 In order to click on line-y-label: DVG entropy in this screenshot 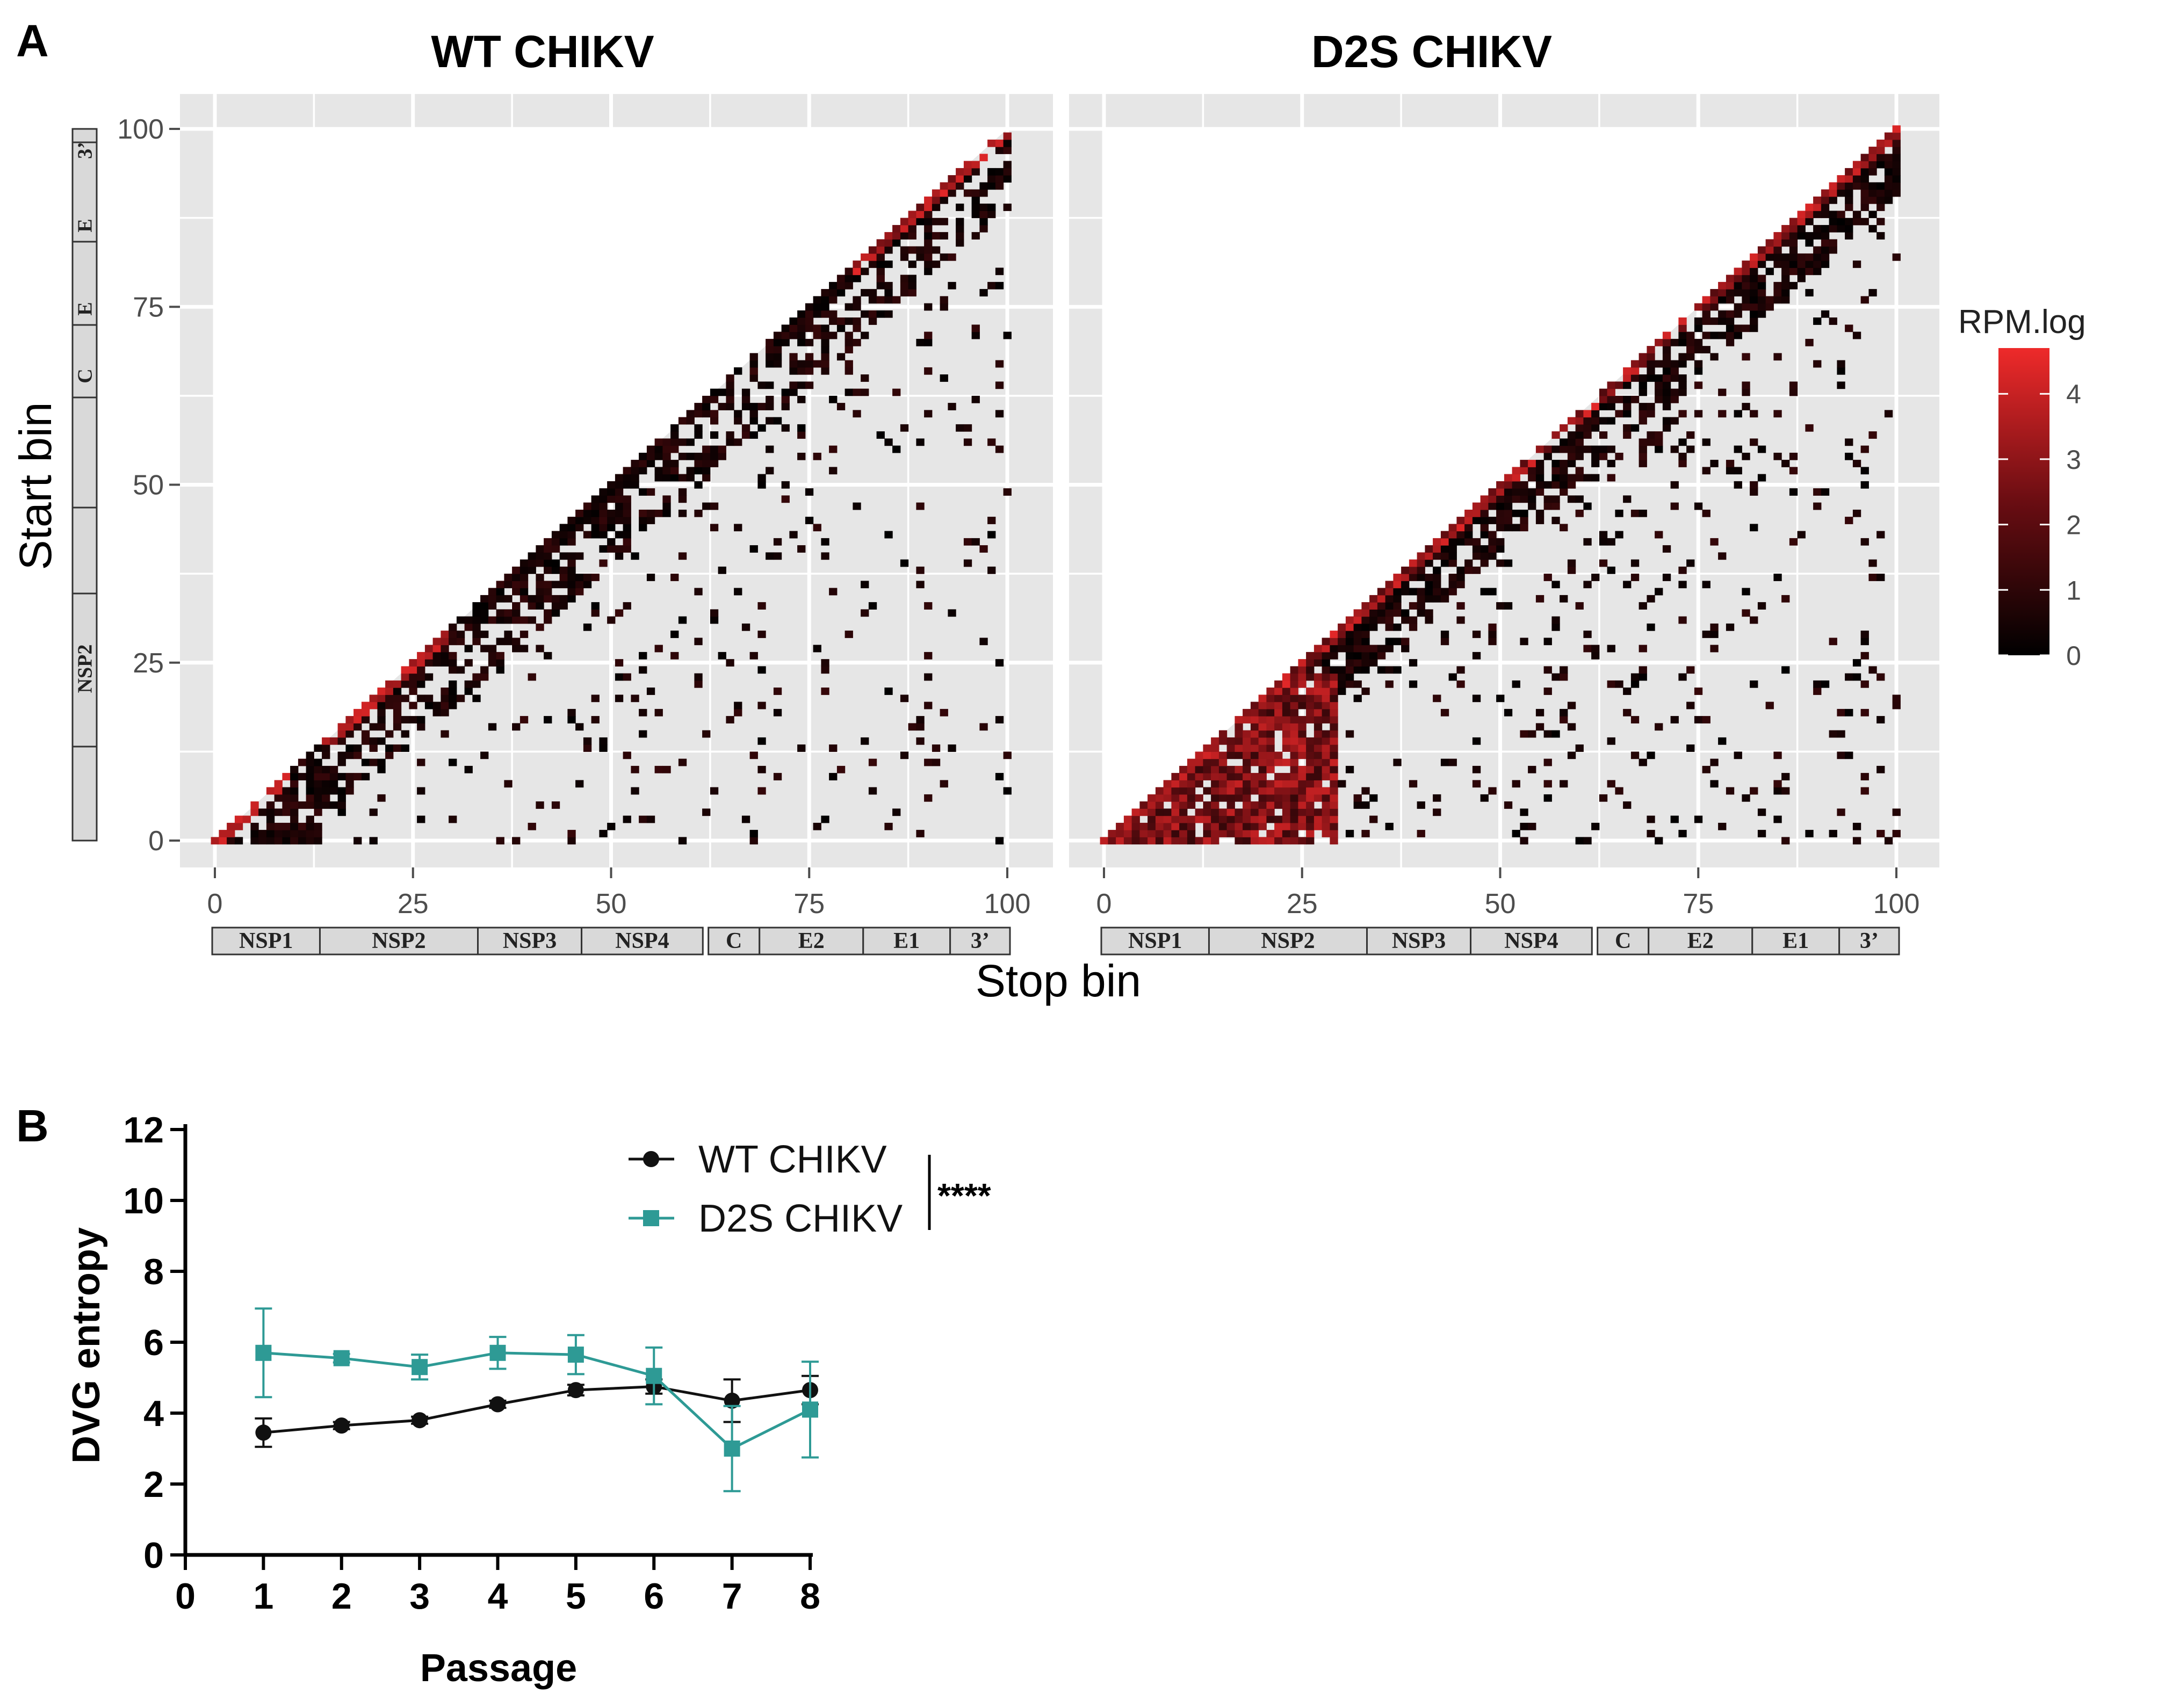, I will do `click(86, 1345)`.